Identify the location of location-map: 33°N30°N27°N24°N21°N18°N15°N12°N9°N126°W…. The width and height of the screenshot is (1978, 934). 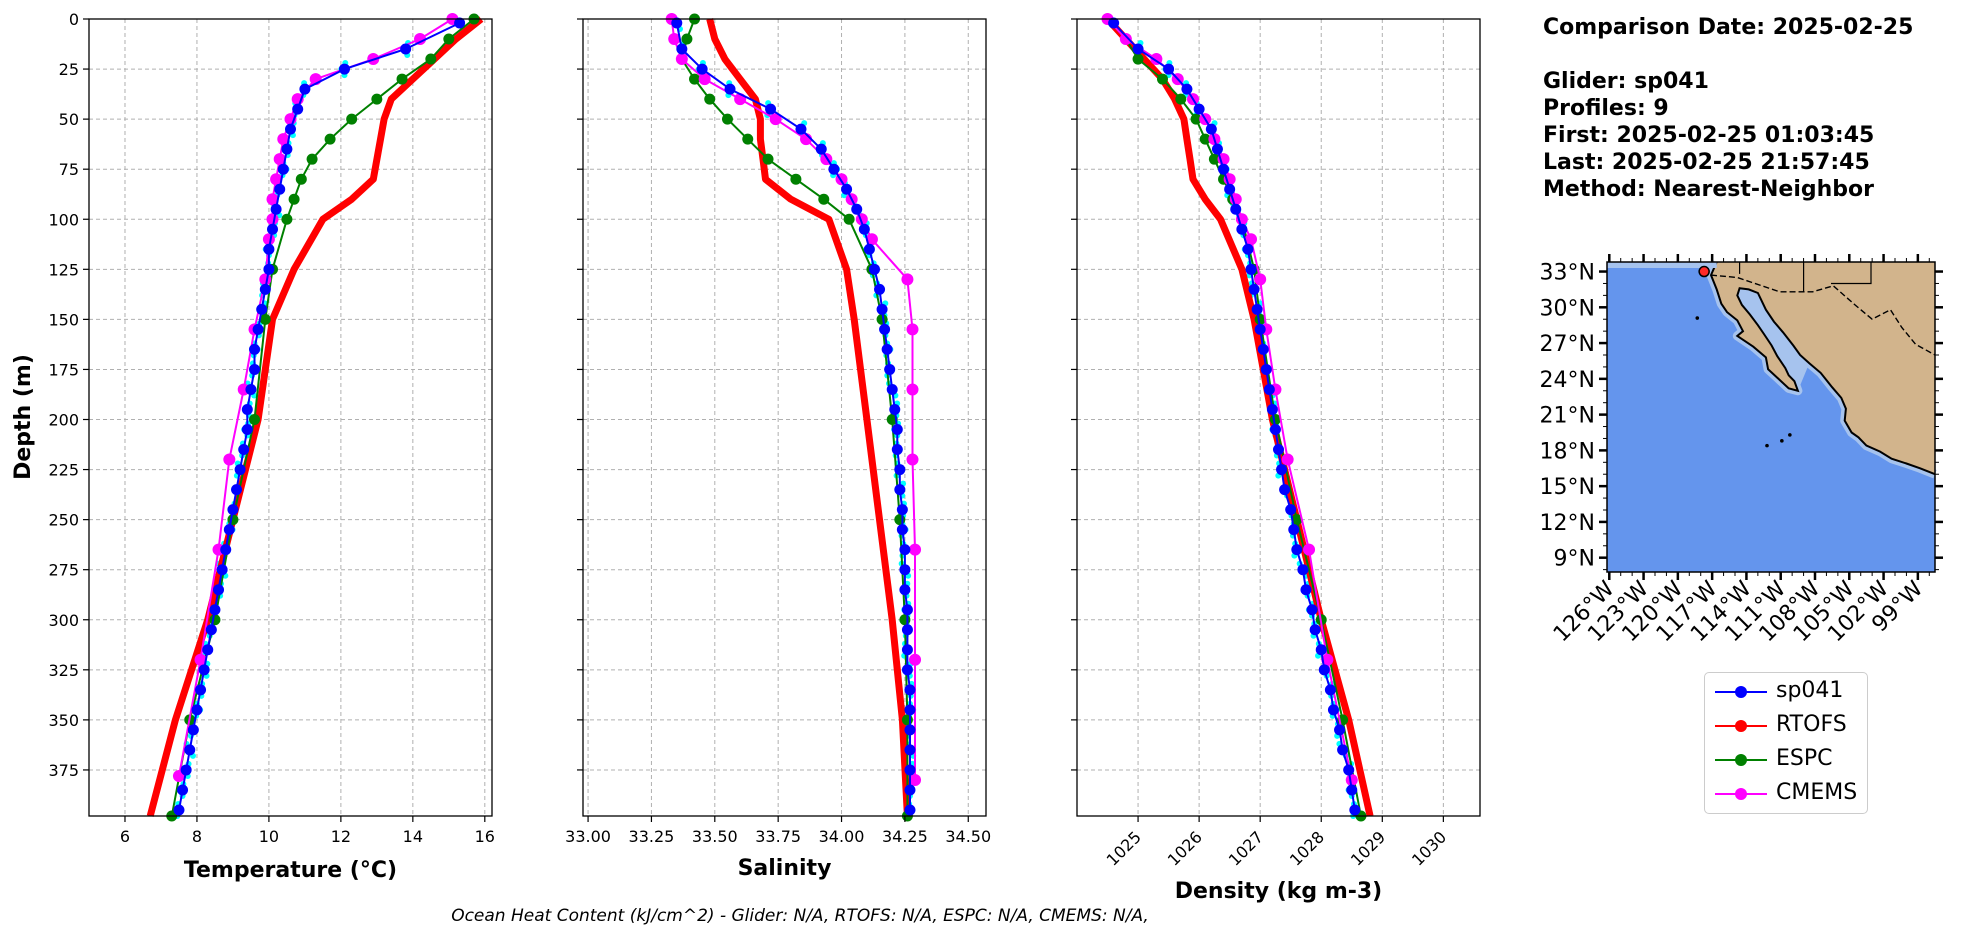
(1741, 450).